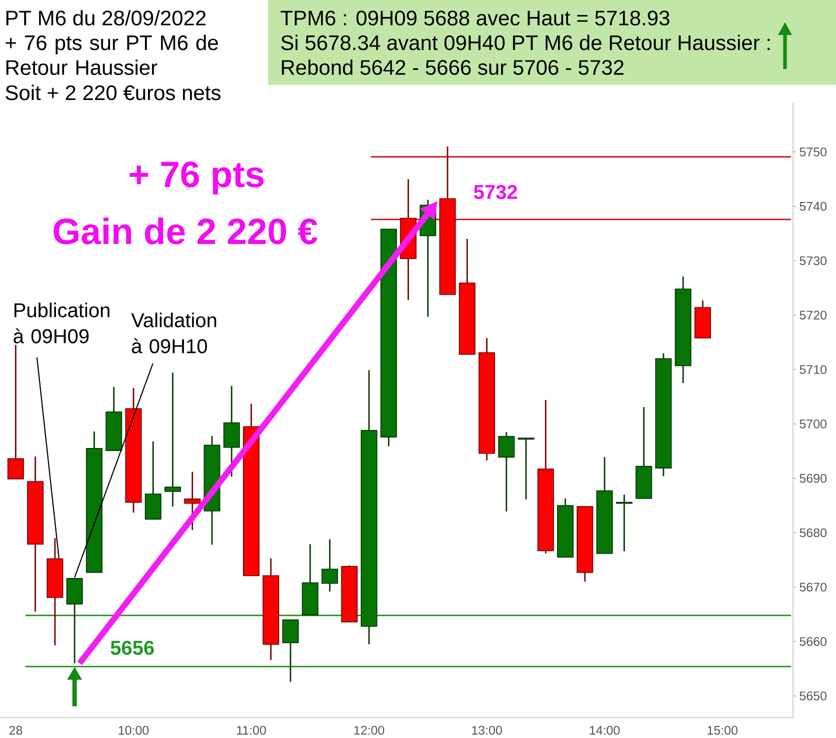  Describe the element at coordinates (453, 67) in the screenshot. I see `text: Rebond 5642 - 5666 sur 5706 - 5732` at that location.